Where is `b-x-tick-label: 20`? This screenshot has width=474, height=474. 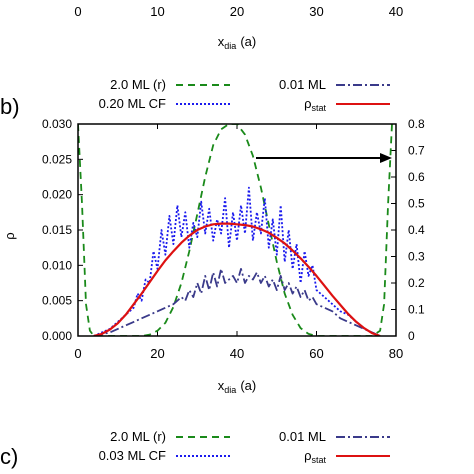
b-x-tick-label: 20 is located at coordinates (157, 353).